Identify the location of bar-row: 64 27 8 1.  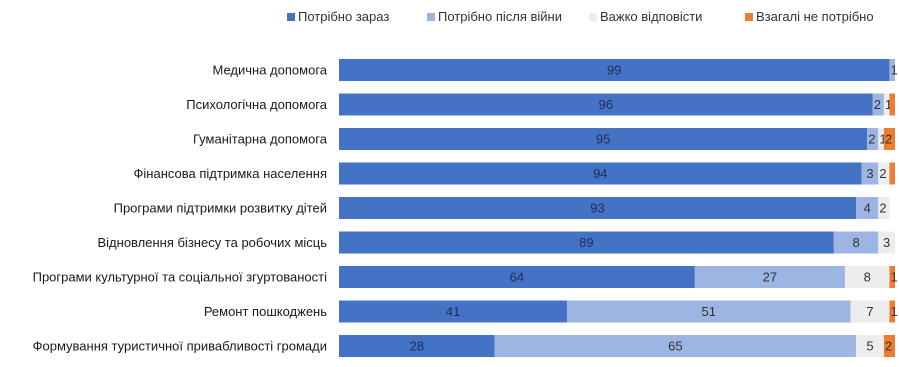
(618, 277).